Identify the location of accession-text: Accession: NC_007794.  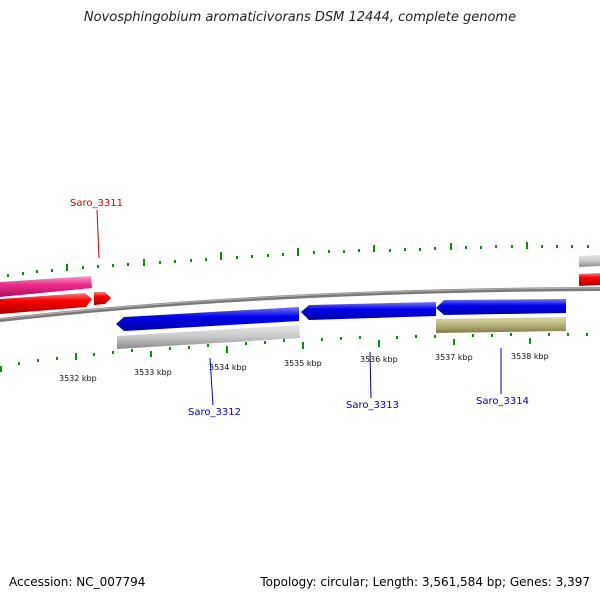
(77, 582).